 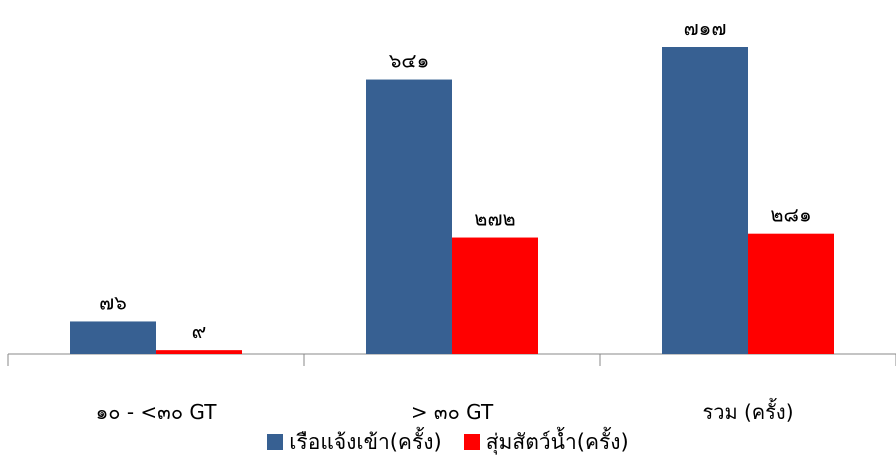 I want to click on x-tick-label: รวม (ครั้ง), so click(x=747, y=411).